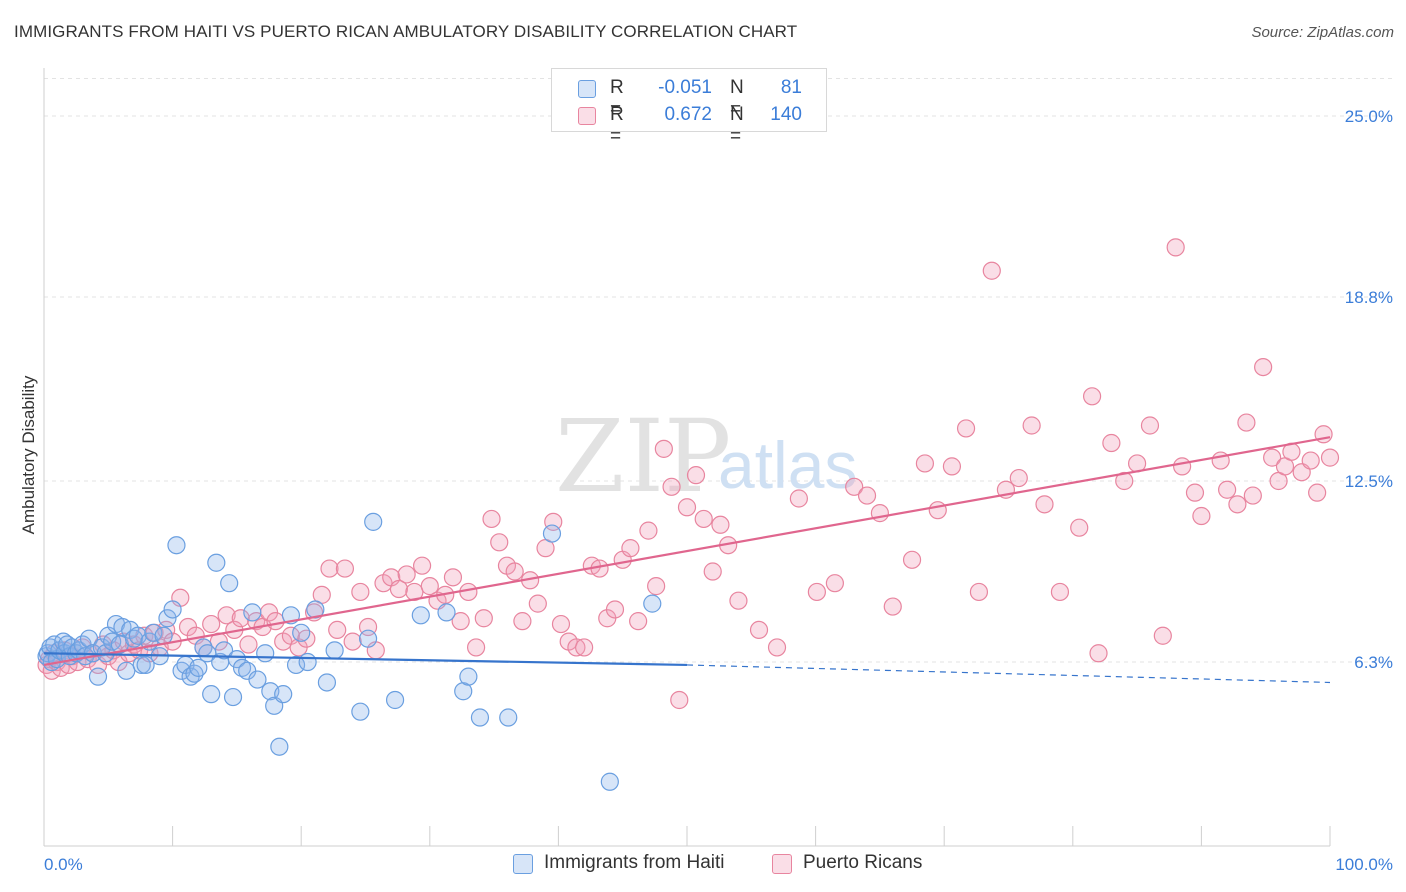 Image resolution: width=1406 pixels, height=892 pixels. Describe the element at coordinates (685, 87) in the screenshot. I see `legend-r-value: -0.051` at that location.